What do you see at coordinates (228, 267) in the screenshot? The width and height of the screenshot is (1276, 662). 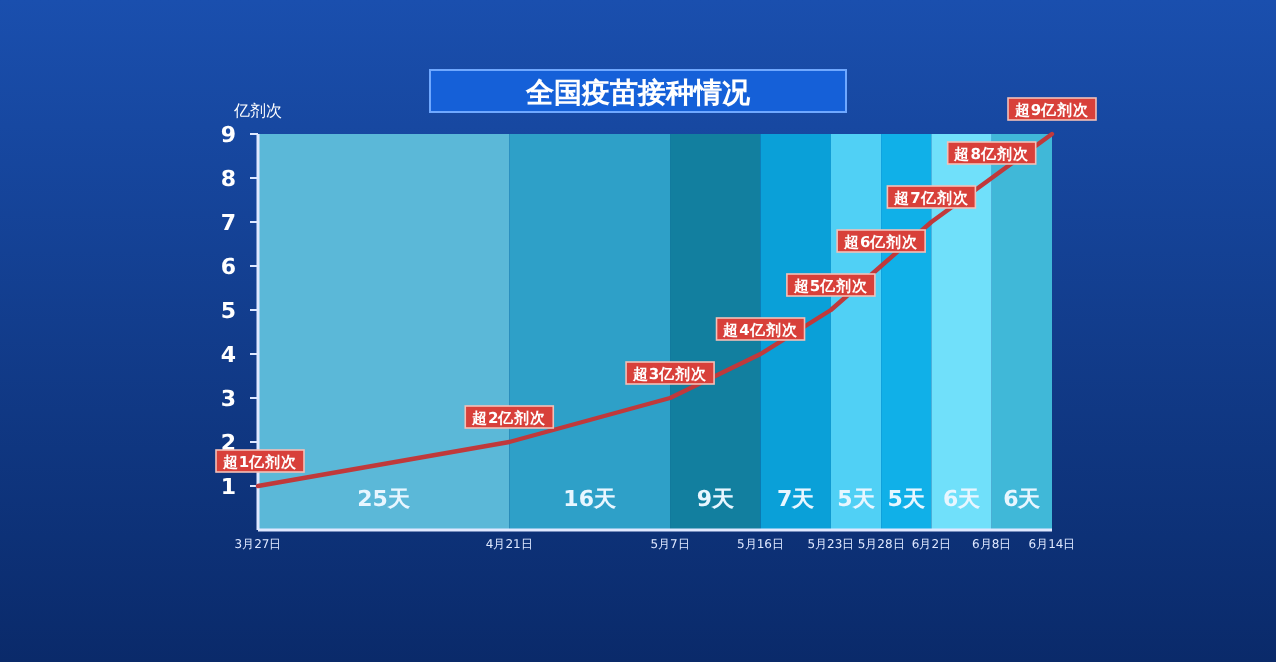 I see `y-tick-label: 6` at bounding box center [228, 267].